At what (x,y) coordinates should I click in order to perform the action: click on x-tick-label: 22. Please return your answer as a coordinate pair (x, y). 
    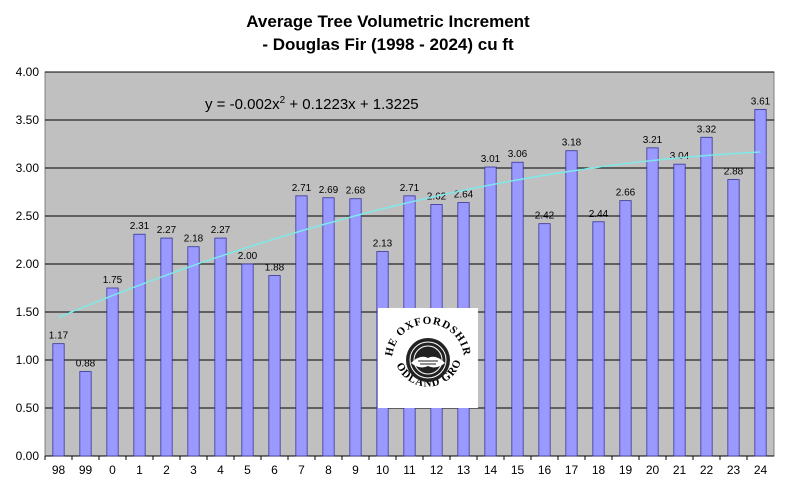
    Looking at the image, I should click on (707, 470).